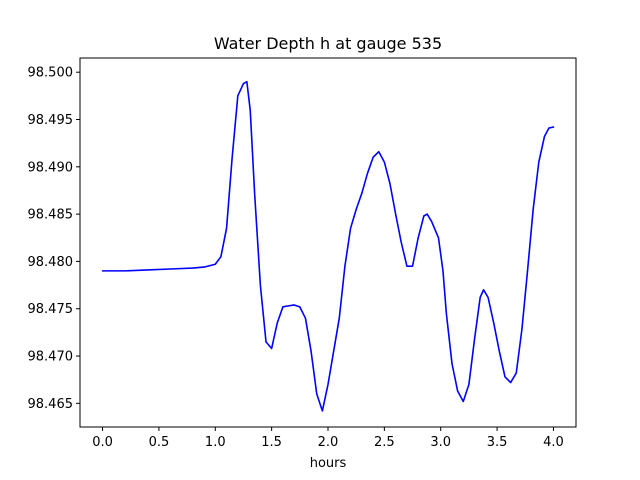 Image resolution: width=640 pixels, height=480 pixels. I want to click on x-axis-ticks: 0.0 0.5 1.0 1.5 2.0 2.5 3.0 3.5 4.0, so click(328, 438).